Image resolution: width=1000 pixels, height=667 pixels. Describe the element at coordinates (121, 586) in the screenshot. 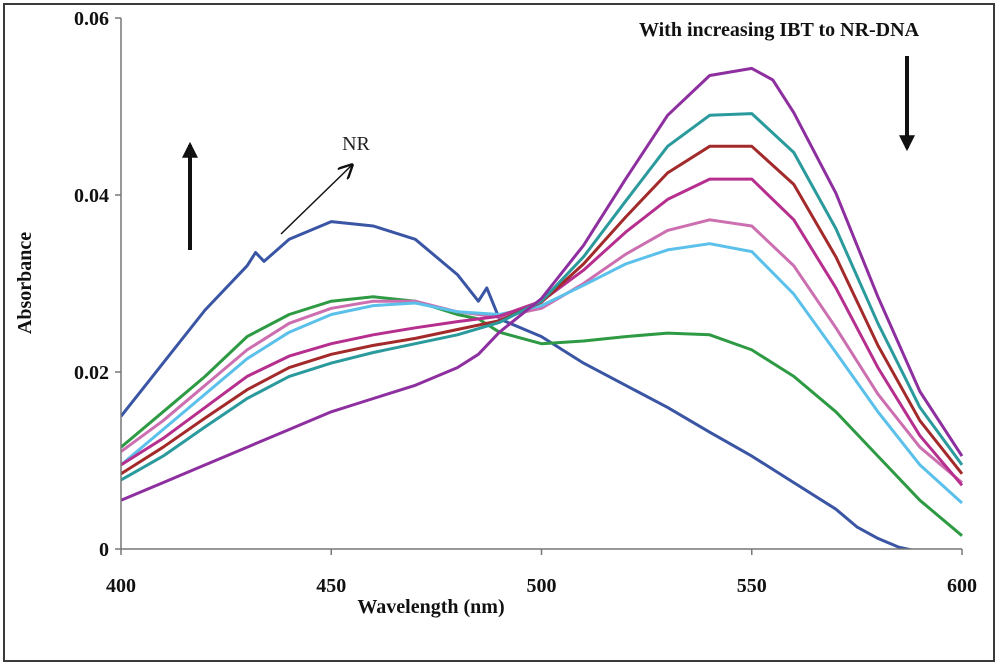

I see `x-tick-label: 400` at that location.